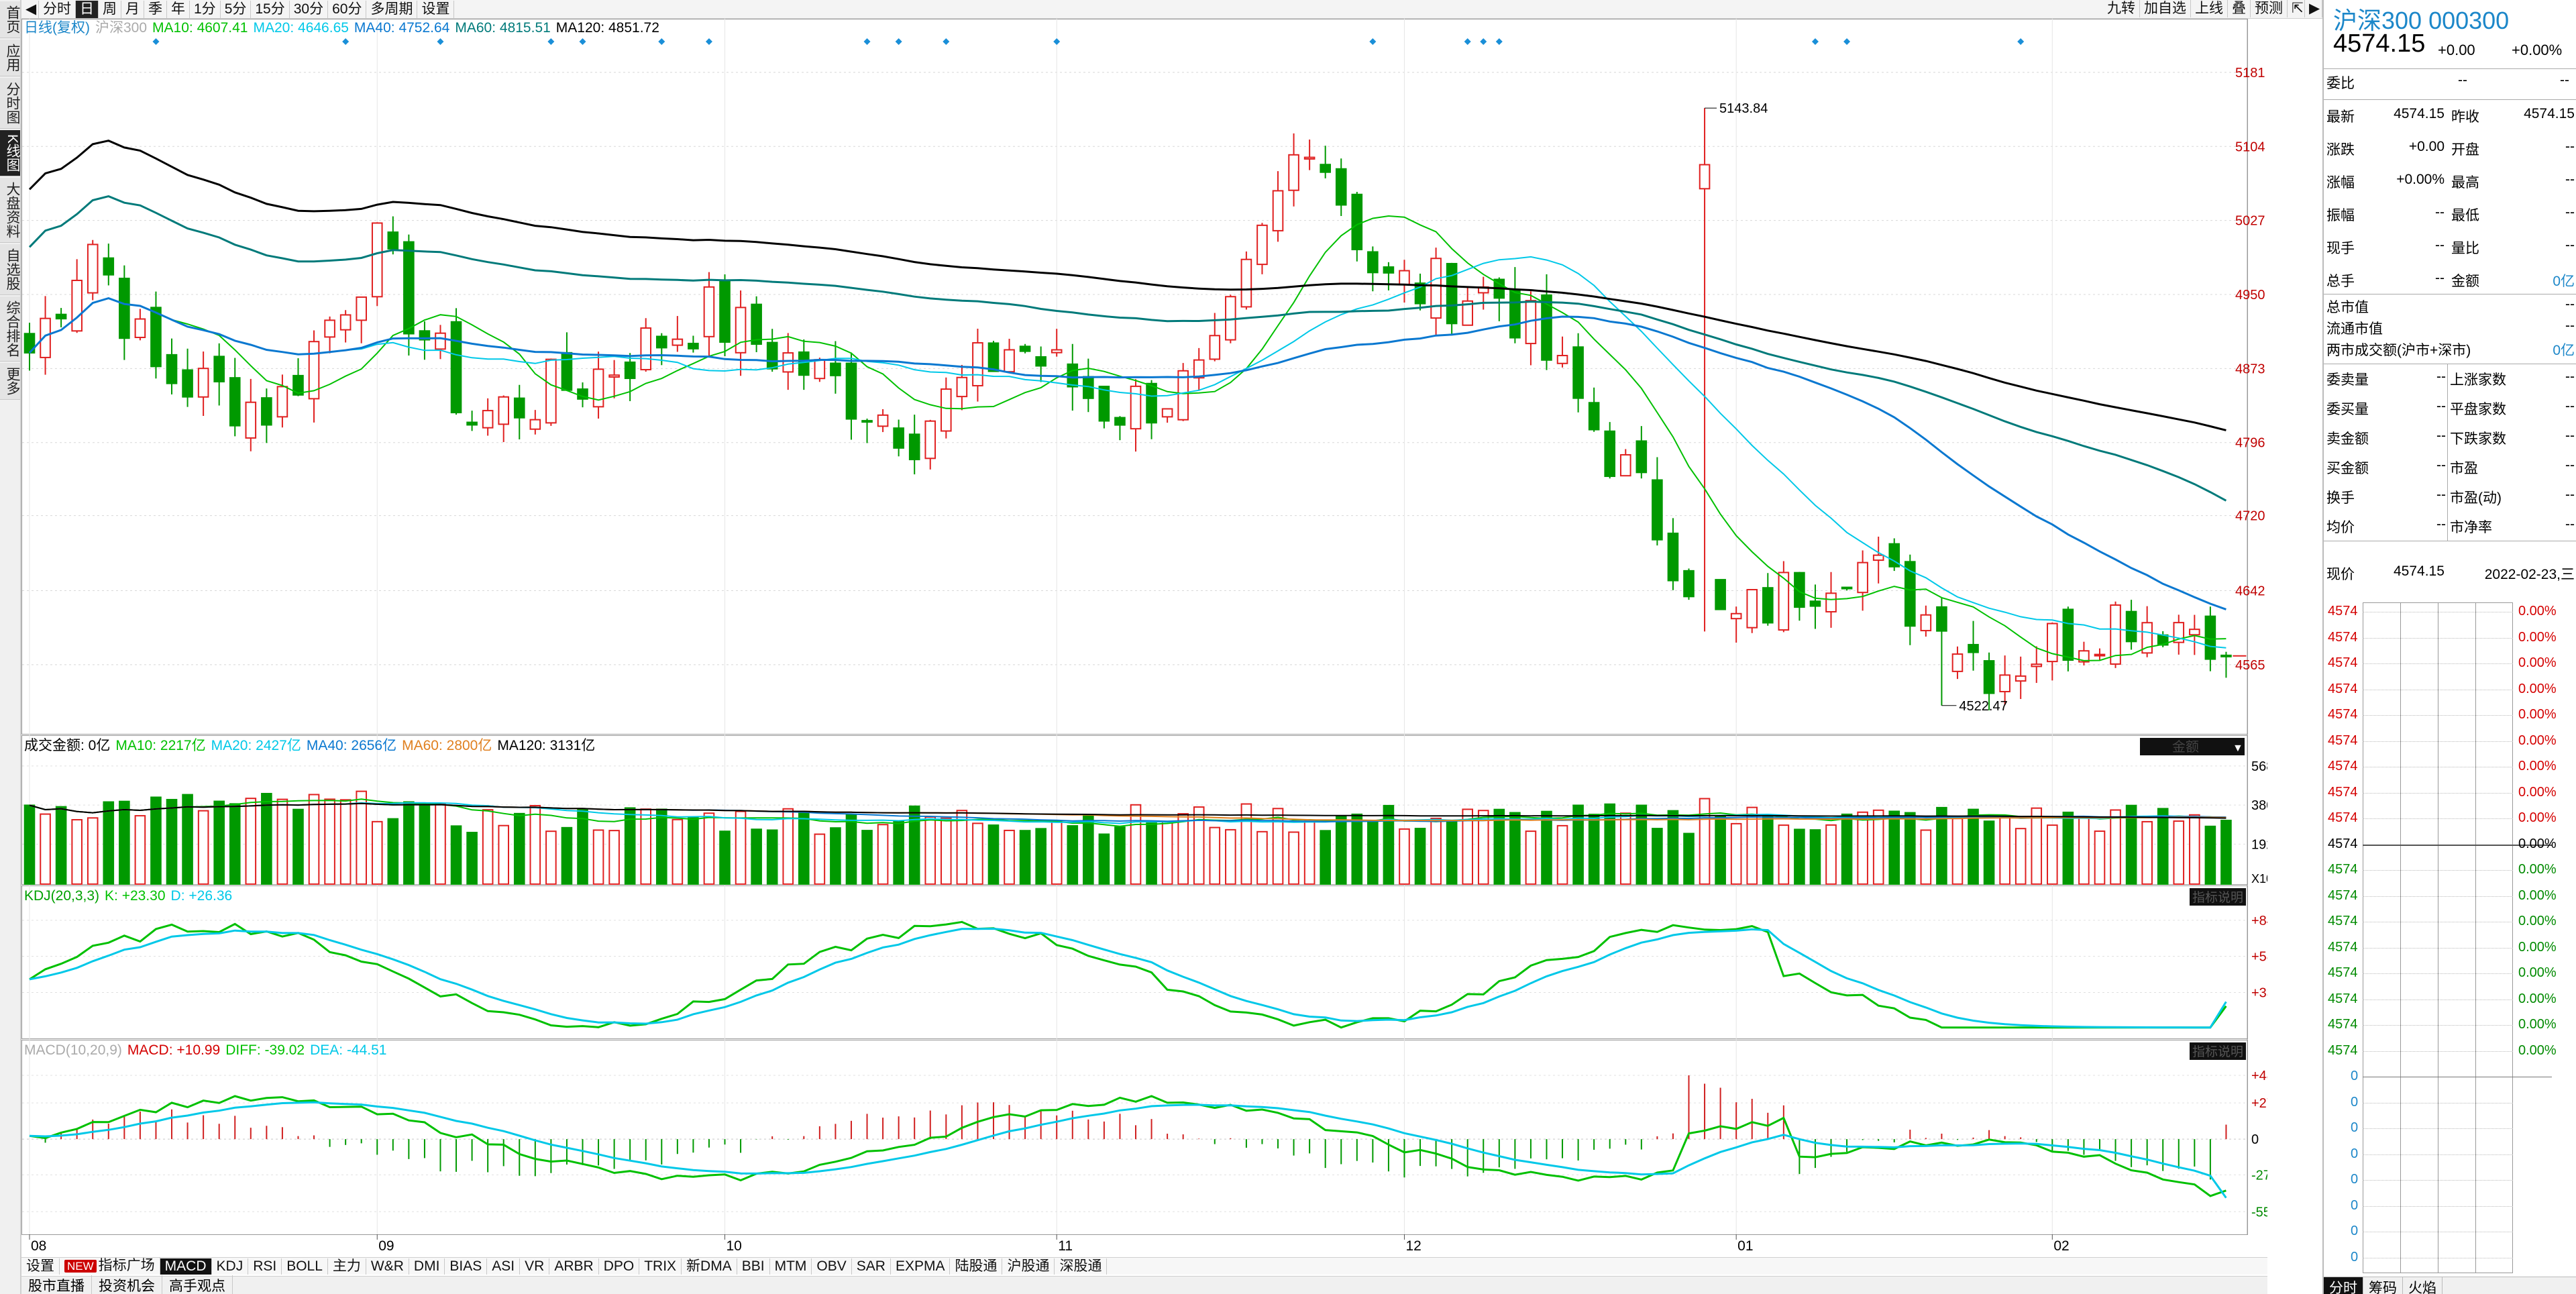  I want to click on indicator-tab-dpo-13: DPO, so click(619, 1266).